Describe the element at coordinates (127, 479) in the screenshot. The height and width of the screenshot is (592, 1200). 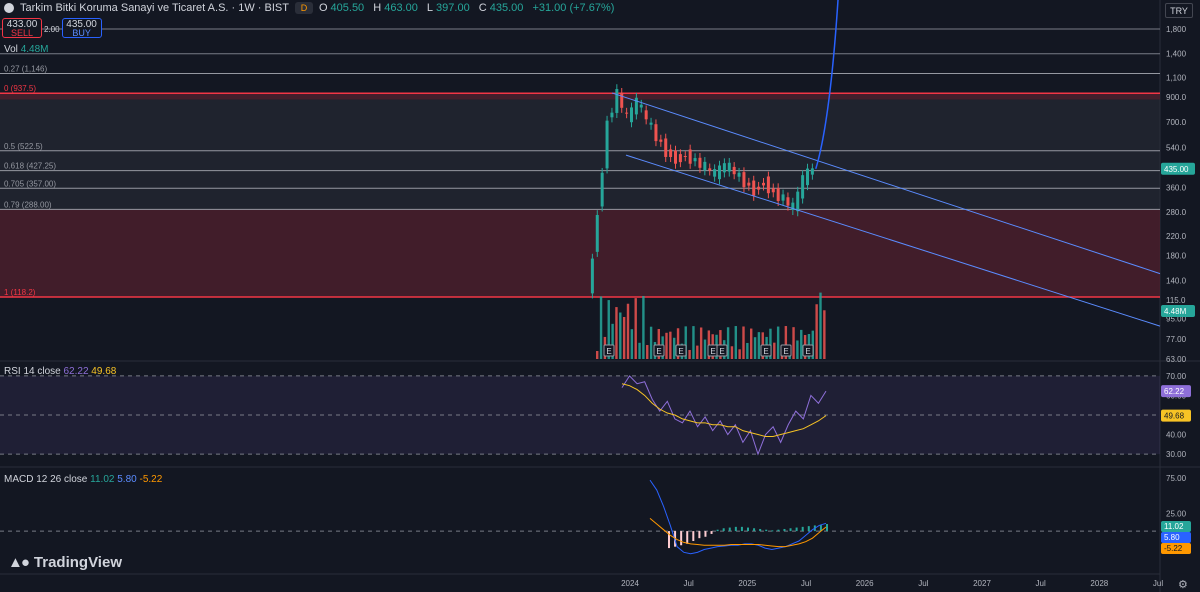
I see `macd-signal-value: 5.80` at that location.